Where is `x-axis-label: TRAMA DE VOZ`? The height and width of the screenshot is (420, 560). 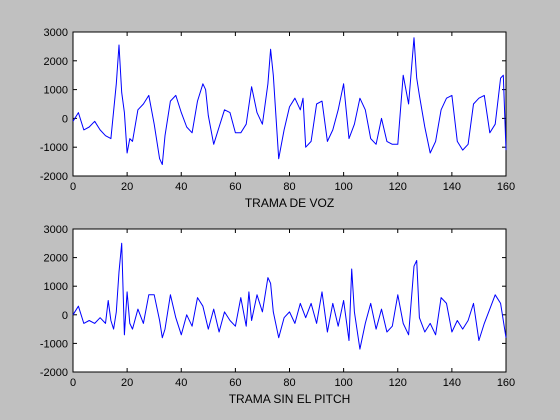 x-axis-label: TRAMA DE VOZ is located at coordinates (289, 203).